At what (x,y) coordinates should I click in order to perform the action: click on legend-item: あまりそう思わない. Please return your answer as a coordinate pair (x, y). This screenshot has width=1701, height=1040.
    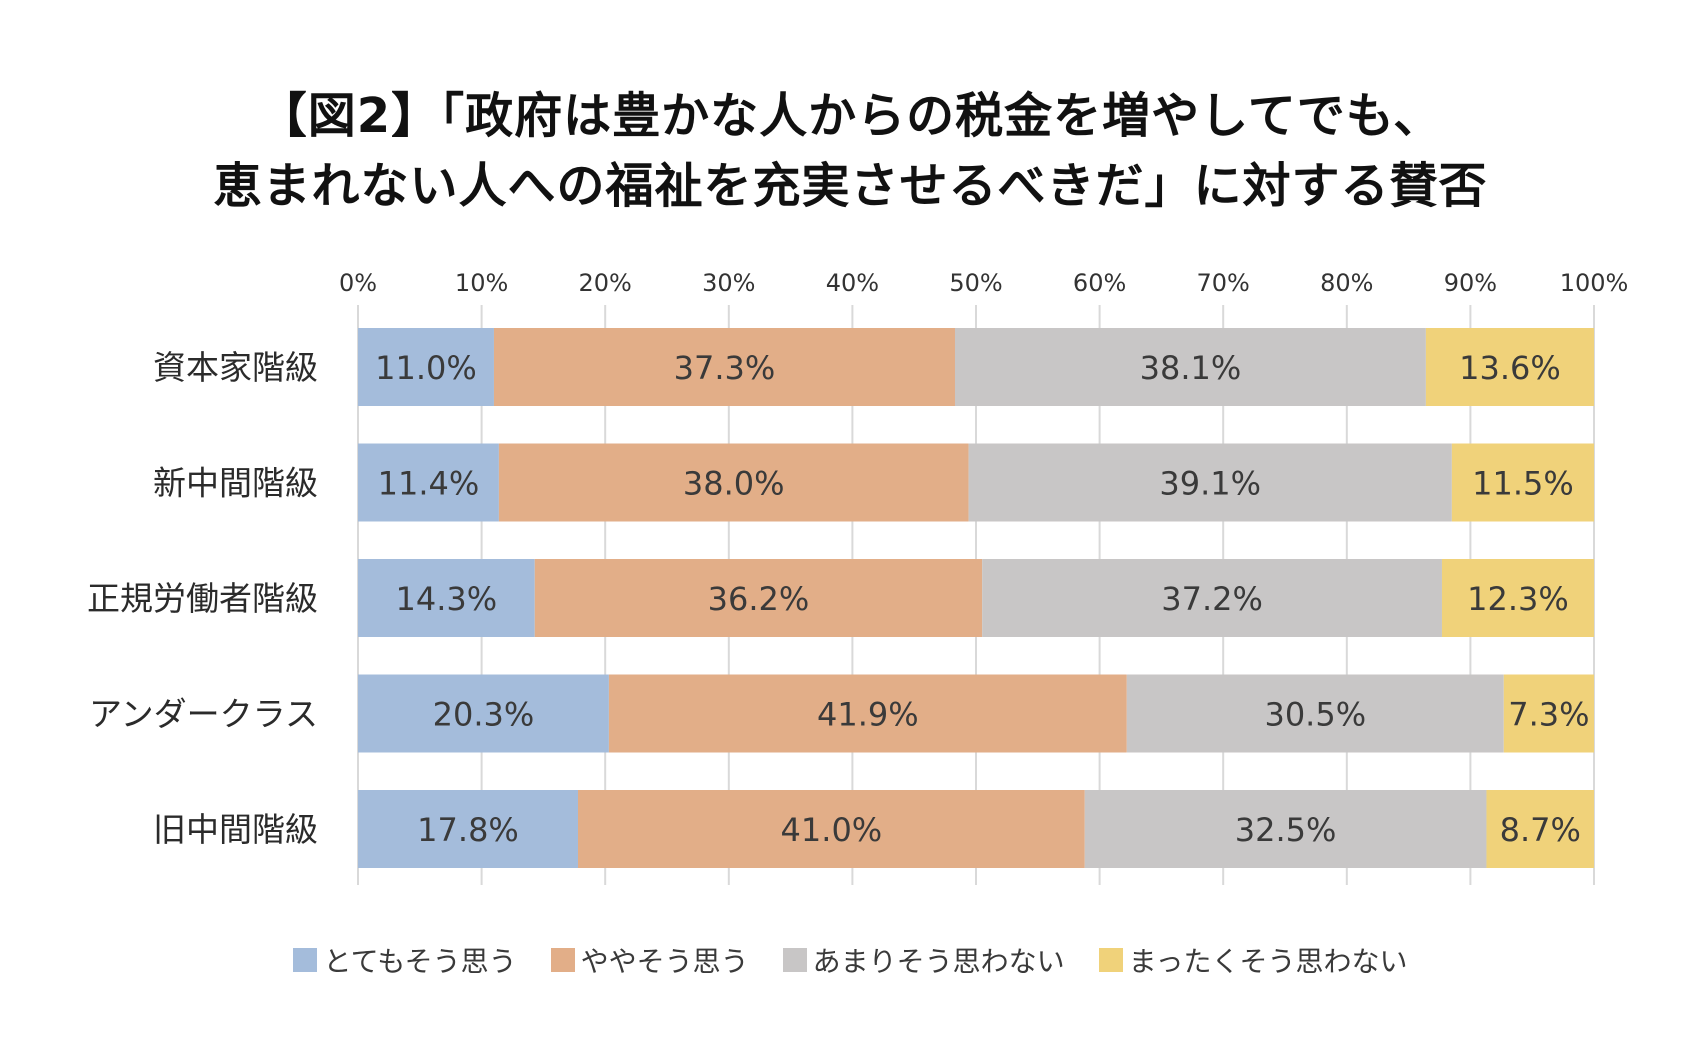
    Looking at the image, I should click on (923, 960).